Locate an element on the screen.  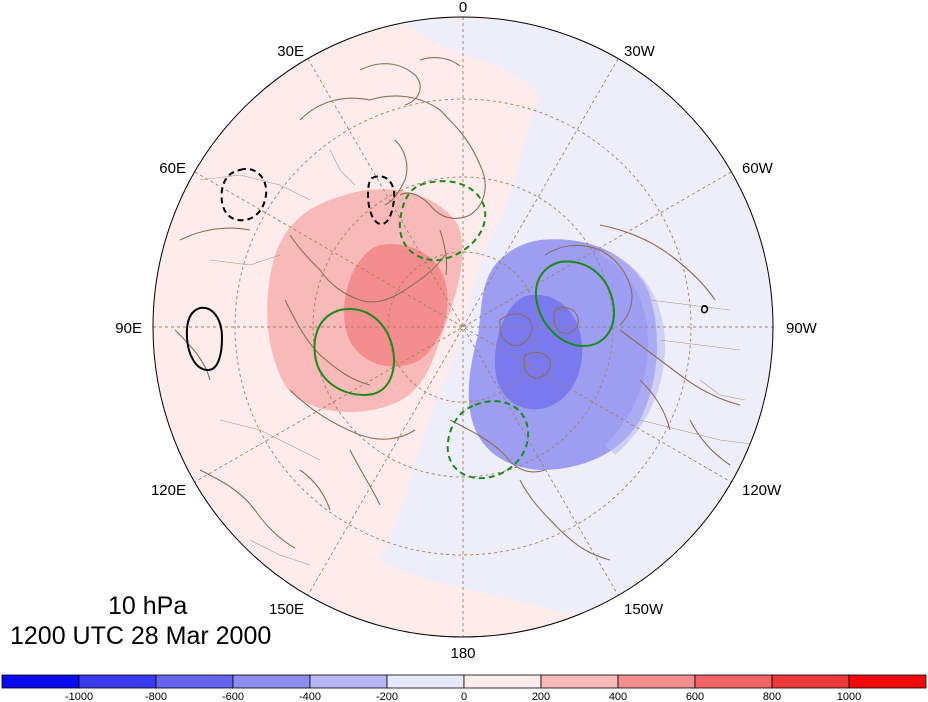
colorbar-tick-label: 400 is located at coordinates (618, 696).